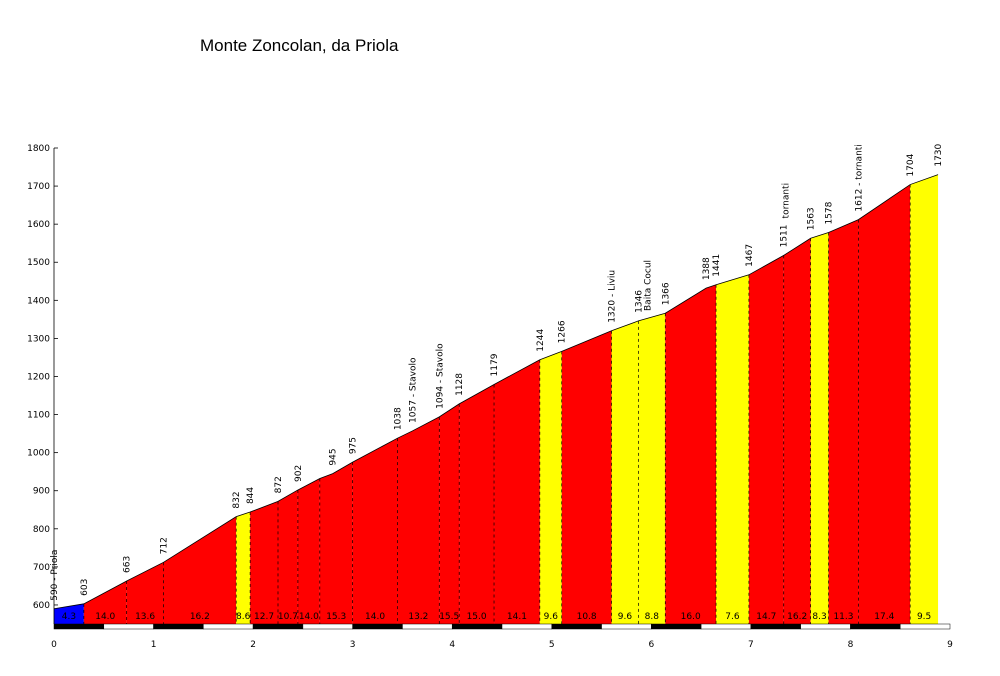 Image resolution: width=1000 pixels, height=676 pixels. What do you see at coordinates (460, 384) in the screenshot?
I see `elevation-label: 1128` at bounding box center [460, 384].